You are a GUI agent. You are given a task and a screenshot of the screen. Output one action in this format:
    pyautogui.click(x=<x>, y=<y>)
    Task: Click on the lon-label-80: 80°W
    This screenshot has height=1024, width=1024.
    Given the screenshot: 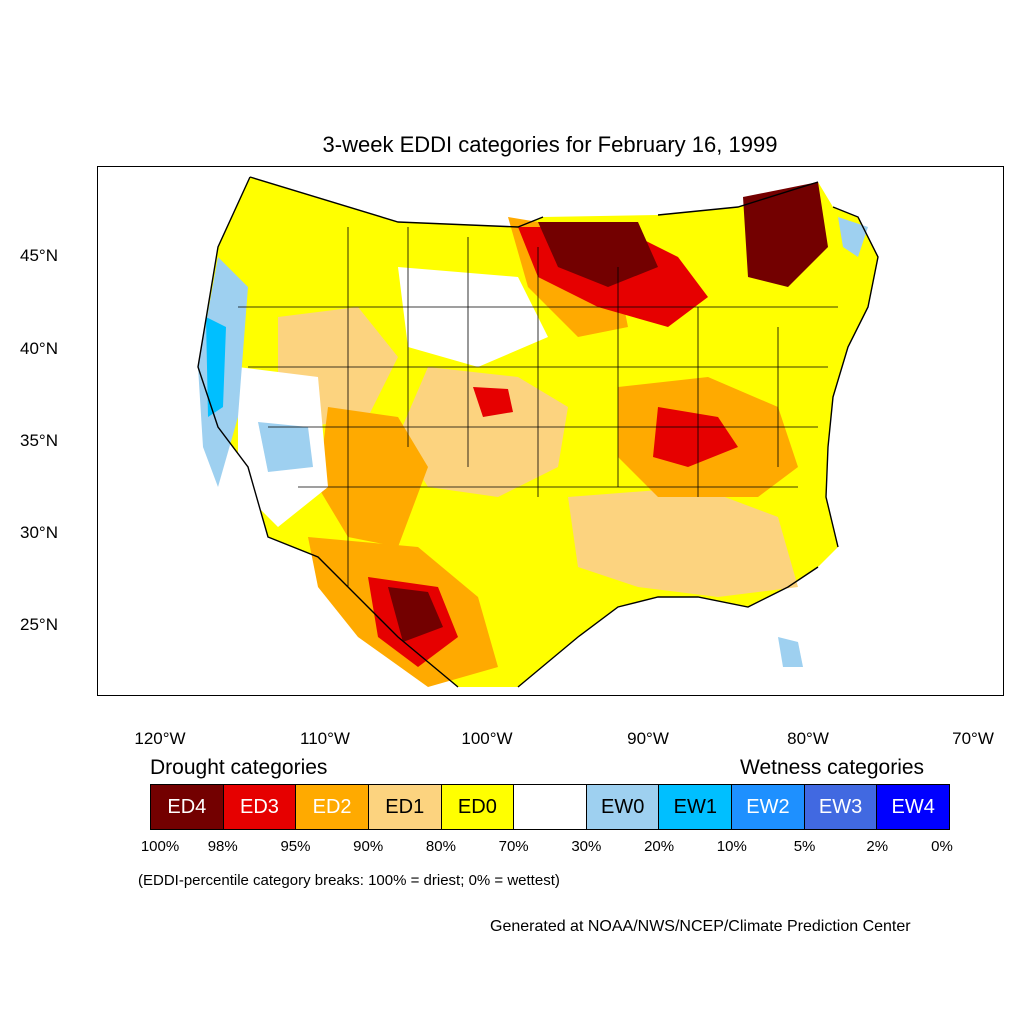 What is the action you would take?
    pyautogui.click(x=808, y=738)
    